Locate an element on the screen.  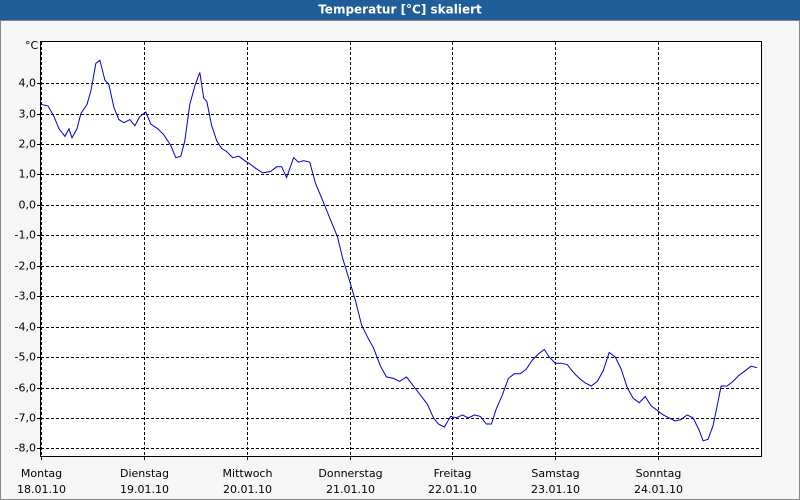
x-tick-label: Montag is located at coordinates (41, 473).